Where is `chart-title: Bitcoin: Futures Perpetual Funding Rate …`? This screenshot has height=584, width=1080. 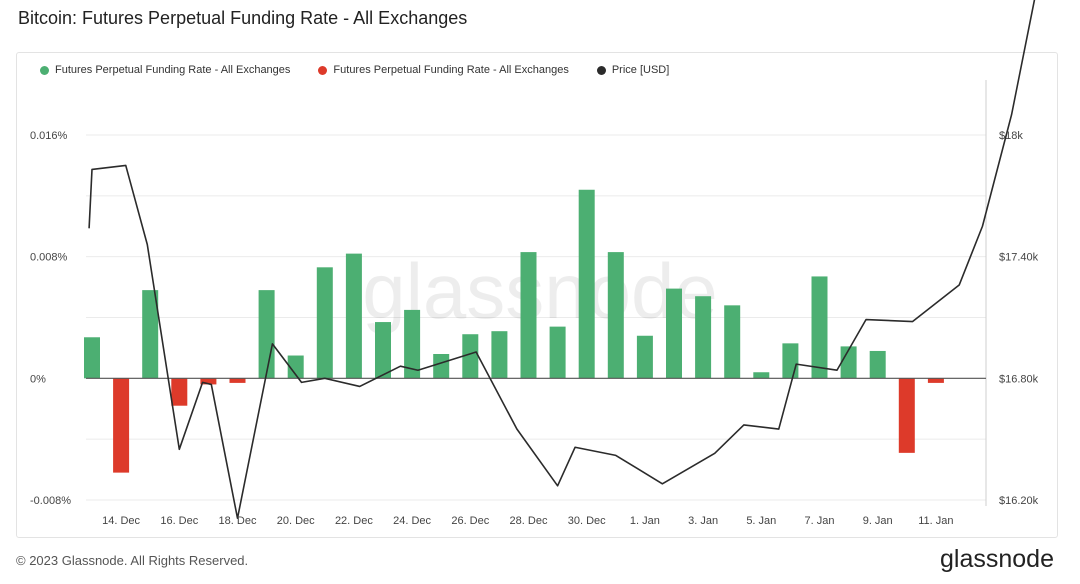
chart-title: Bitcoin: Futures Perpetual Funding Rate … is located at coordinates (243, 18).